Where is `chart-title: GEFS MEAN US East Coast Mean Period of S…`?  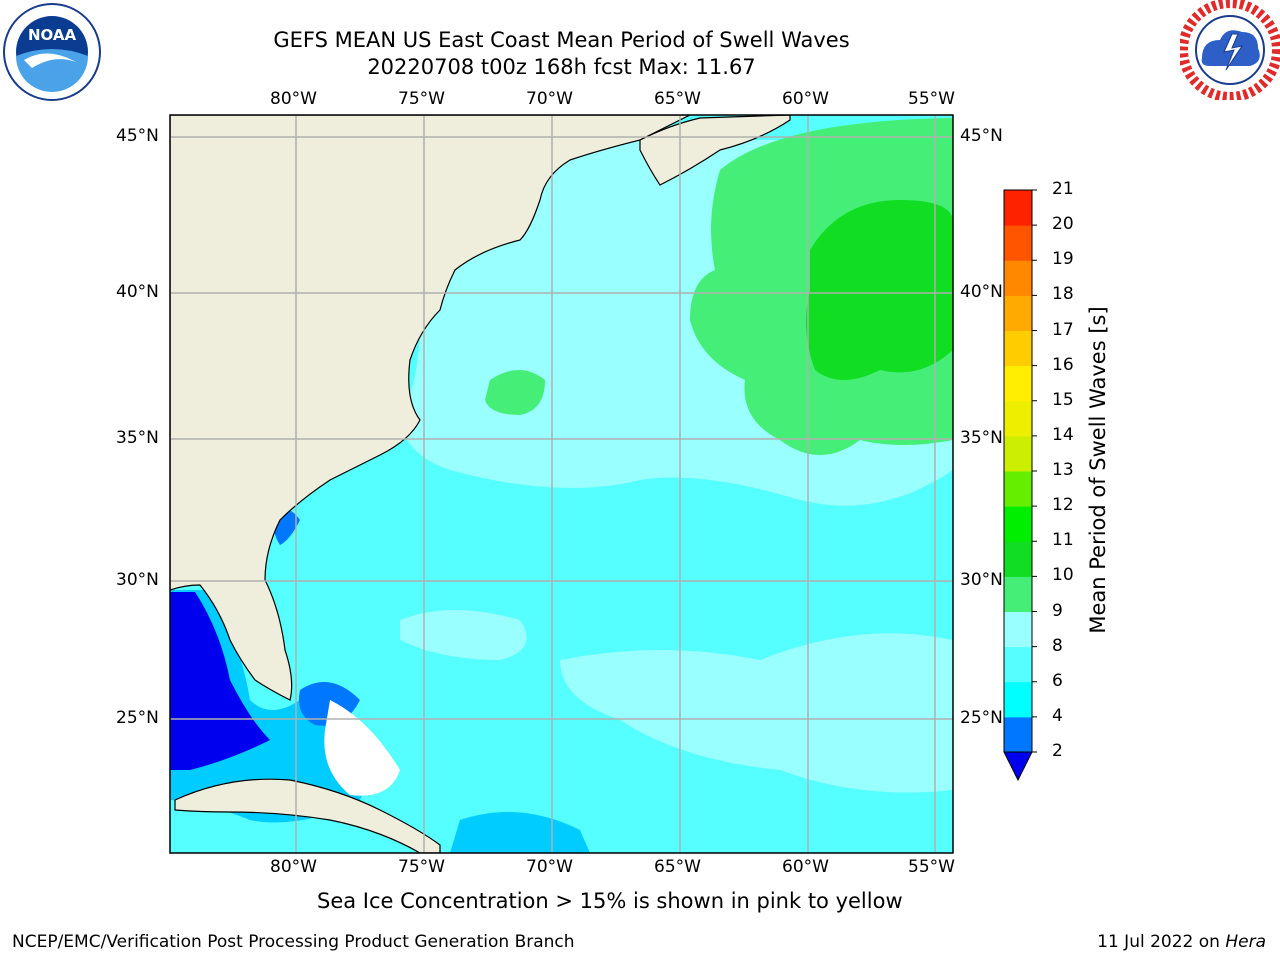 chart-title: GEFS MEAN US East Coast Mean Period of S… is located at coordinates (561, 40).